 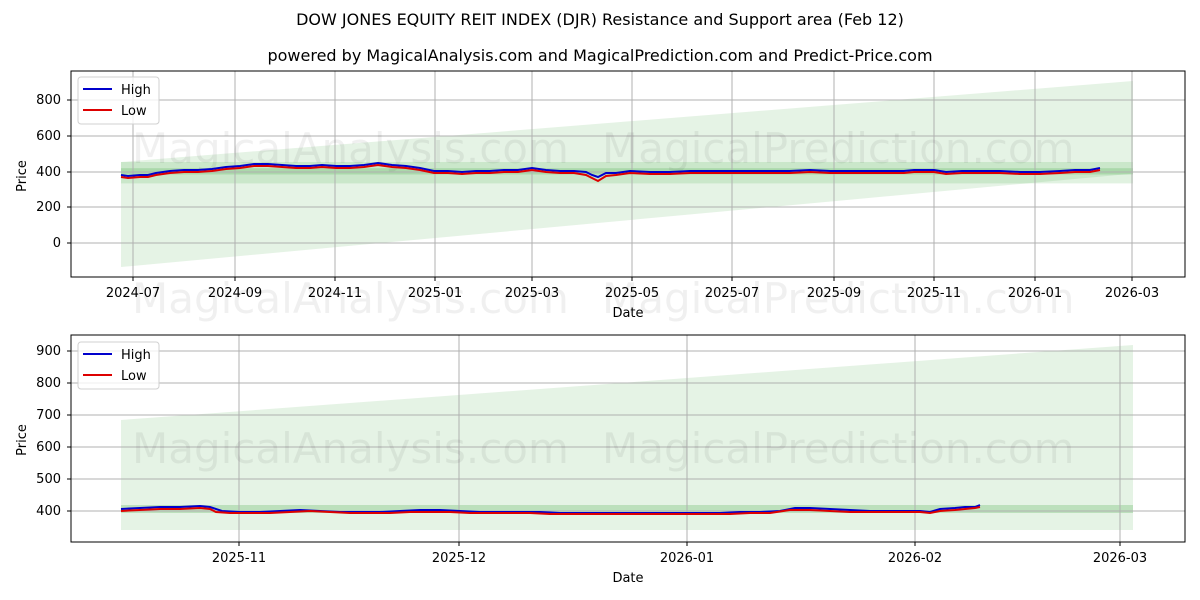 I want to click on svg-text: 700, so click(x=48, y=415).